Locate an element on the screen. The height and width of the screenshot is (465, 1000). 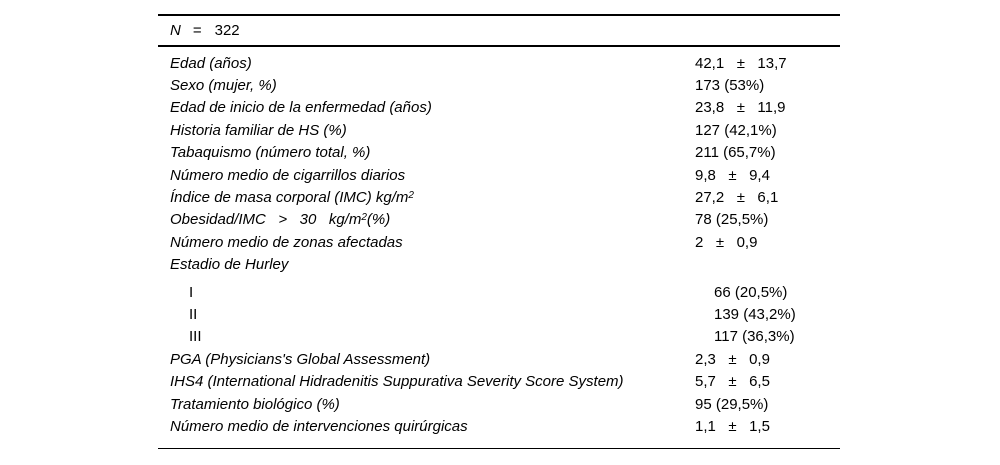
row-label-text: Edad de inicio de la enfermedad (años) is located at coordinates (301, 108).